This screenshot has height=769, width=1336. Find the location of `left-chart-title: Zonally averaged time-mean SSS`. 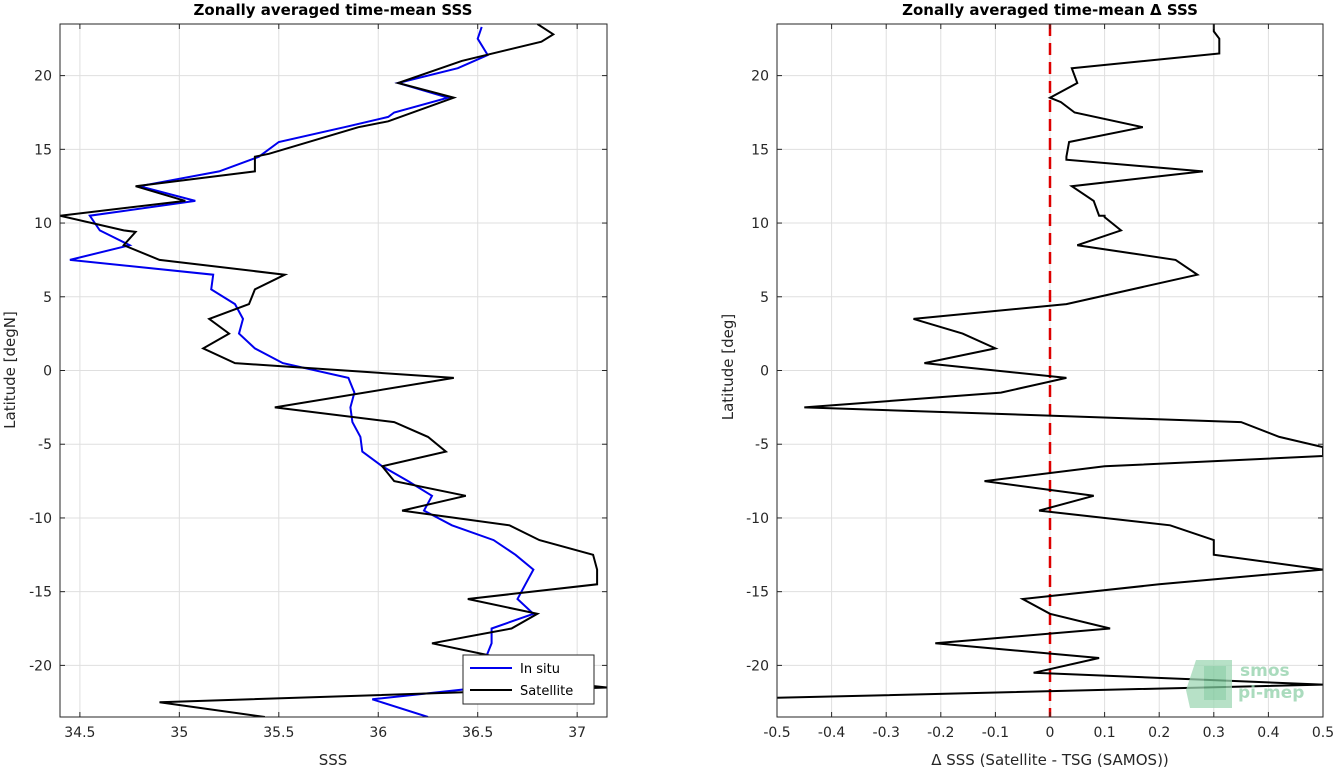

left-chart-title: Zonally averaged time-mean SSS is located at coordinates (333, 10).